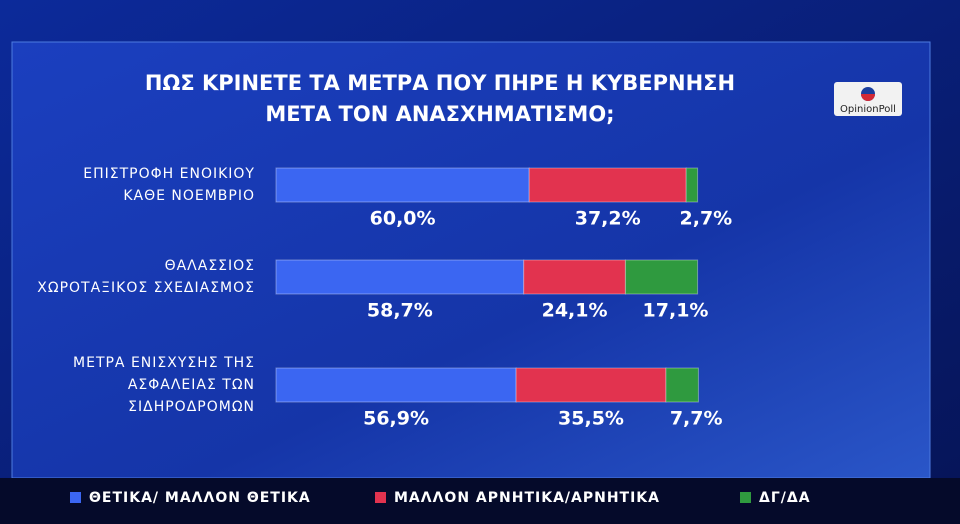 The height and width of the screenshot is (524, 960). Describe the element at coordinates (591, 419) in the screenshot. I see `value-label: 35,5%` at that location.